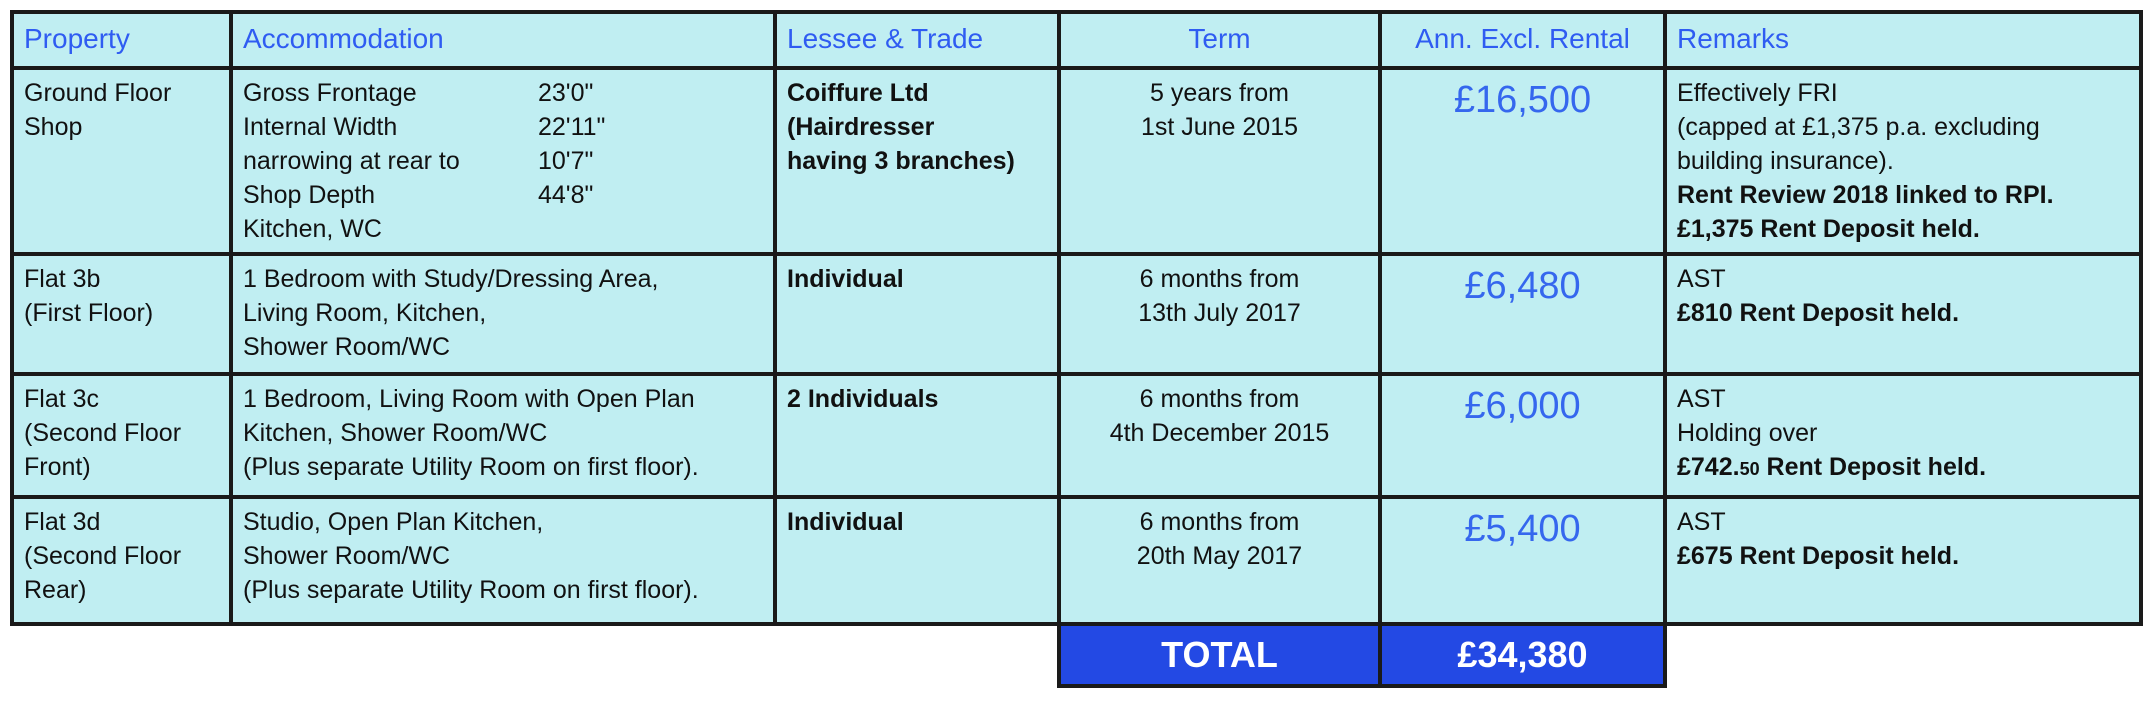 This screenshot has height=703, width=2152. What do you see at coordinates (55, 590) in the screenshot?
I see `text-line: Rear)` at bounding box center [55, 590].